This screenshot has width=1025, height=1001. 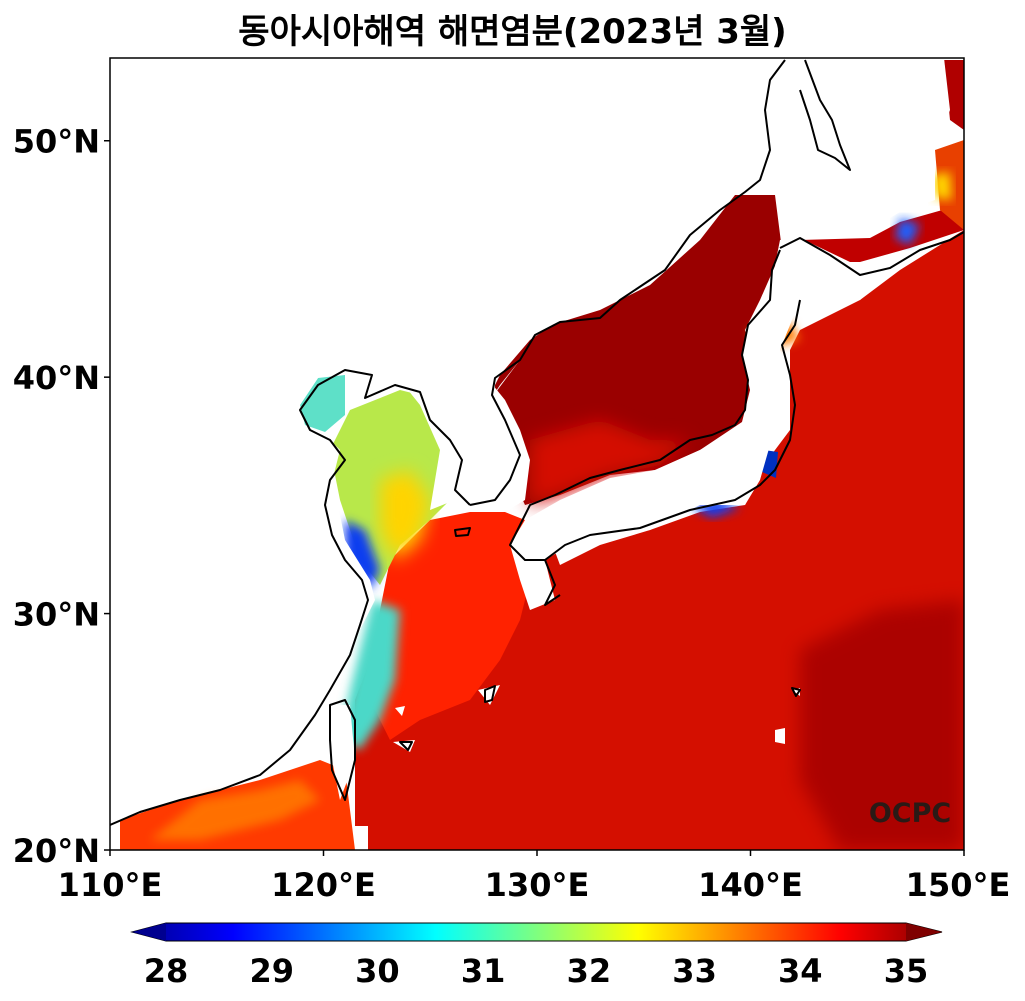 I want to click on colorbar-tick-label: 35, so click(x=906, y=971).